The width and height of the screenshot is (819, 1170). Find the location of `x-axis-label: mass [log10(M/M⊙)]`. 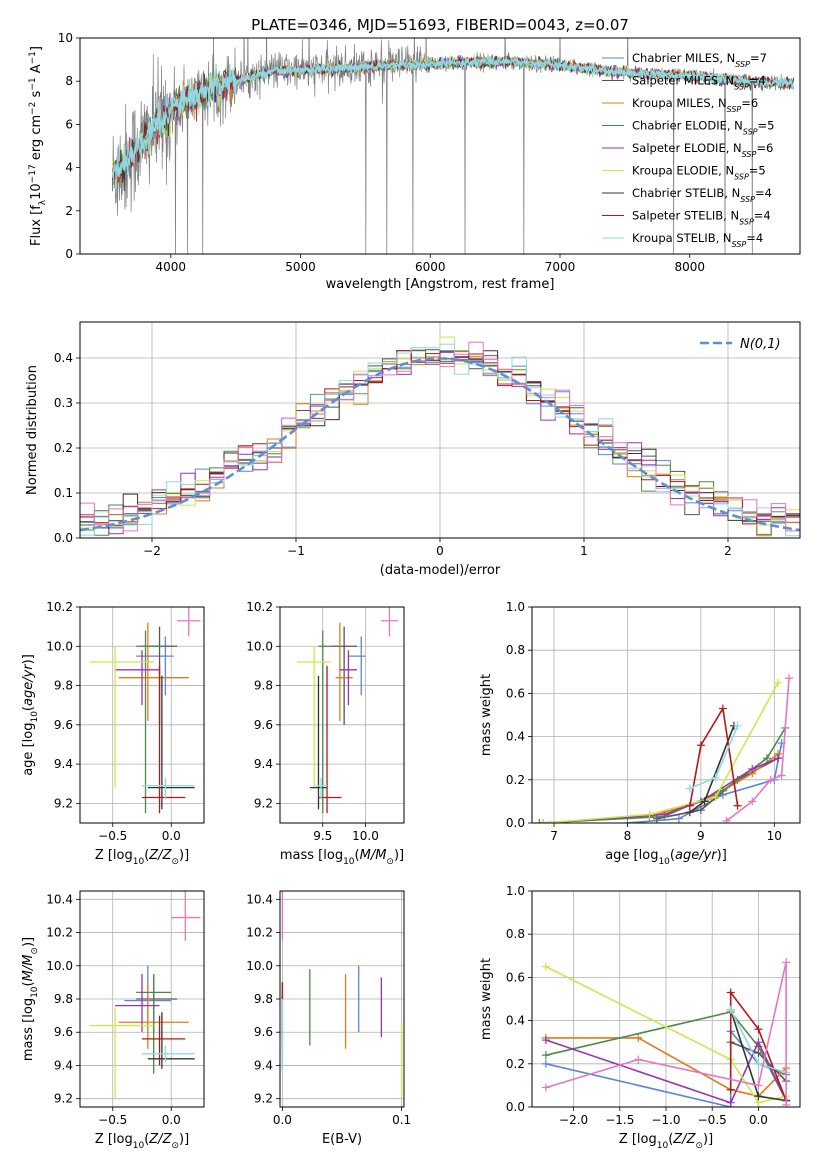

x-axis-label: mass [log10(M/M⊙)] is located at coordinates (342, 857).